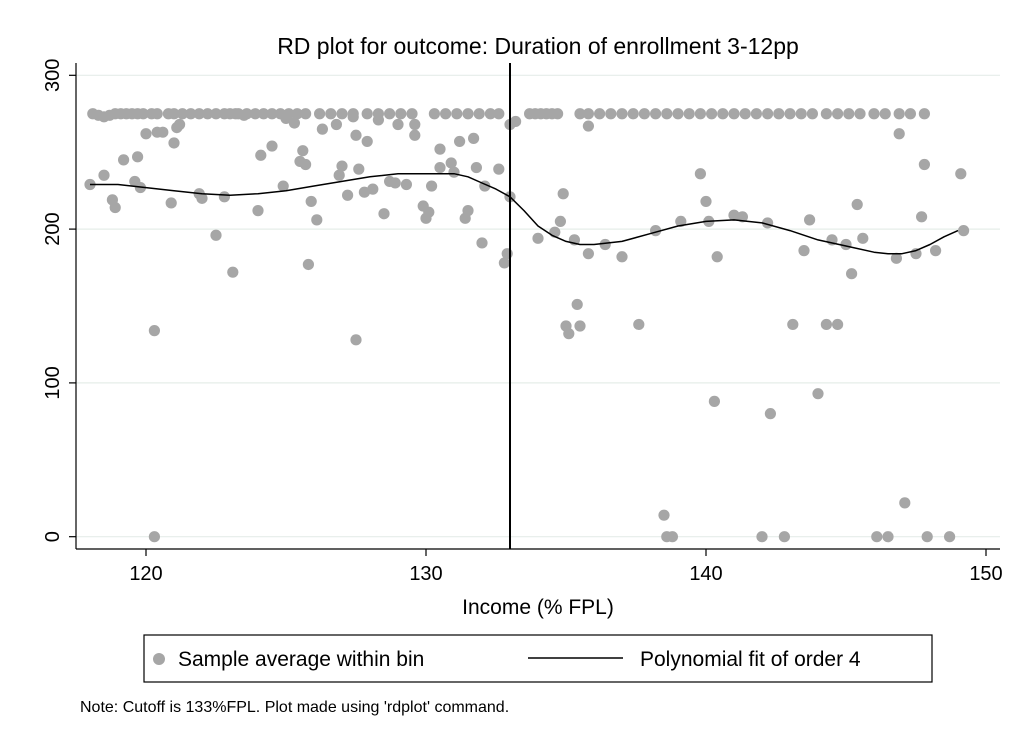 This screenshot has width=1028, height=748. Describe the element at coordinates (425, 574) in the screenshot. I see `x-tick-label: 130` at that location.